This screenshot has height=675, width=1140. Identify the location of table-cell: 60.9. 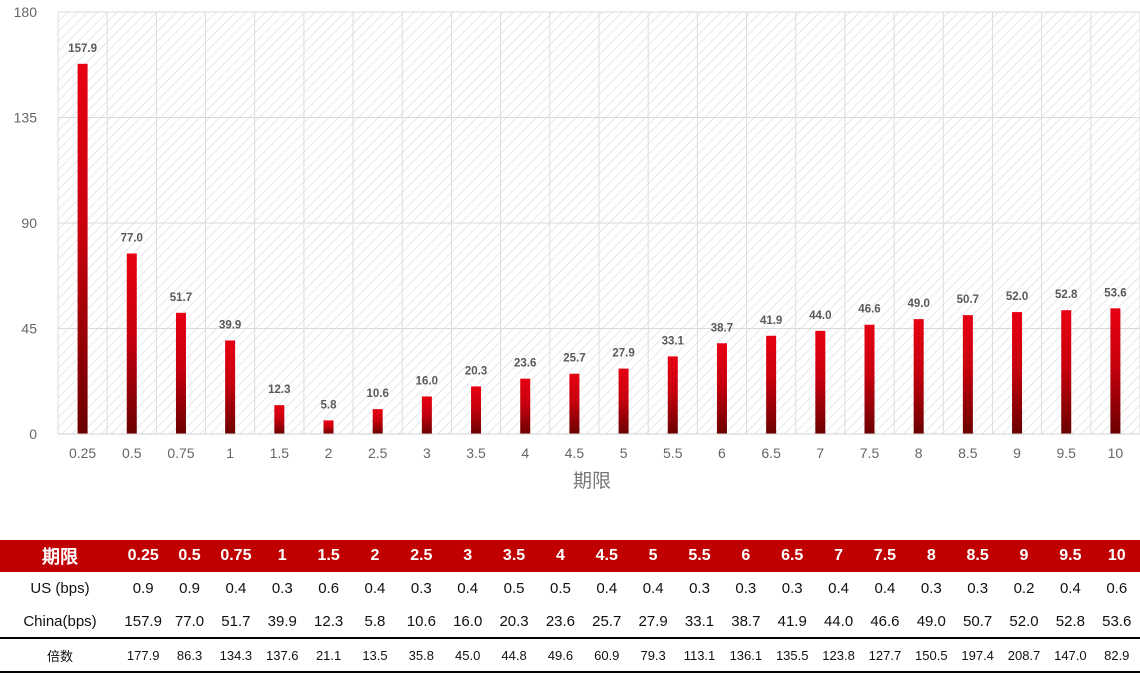
(607, 655).